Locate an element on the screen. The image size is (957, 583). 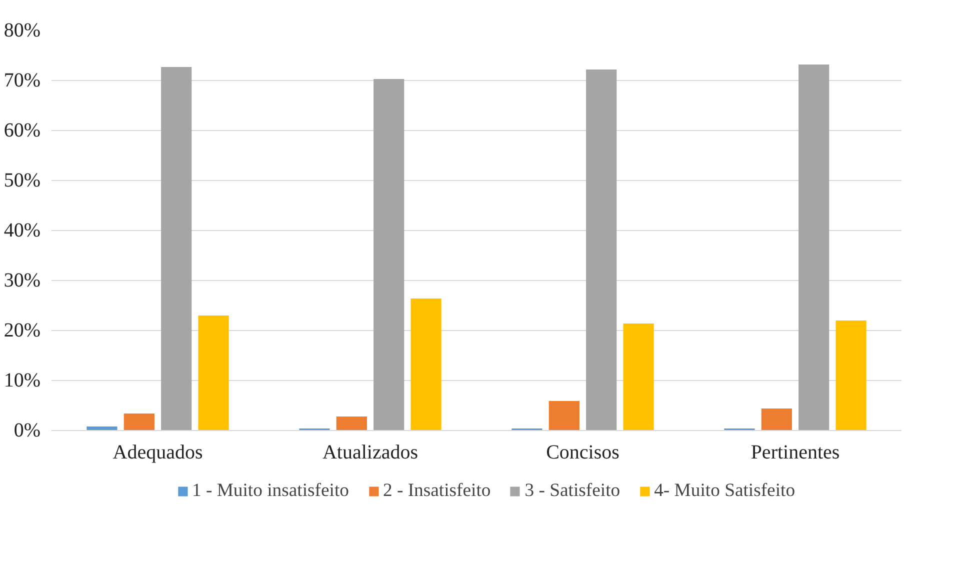
x-tick-label: Adequados is located at coordinates (157, 453).